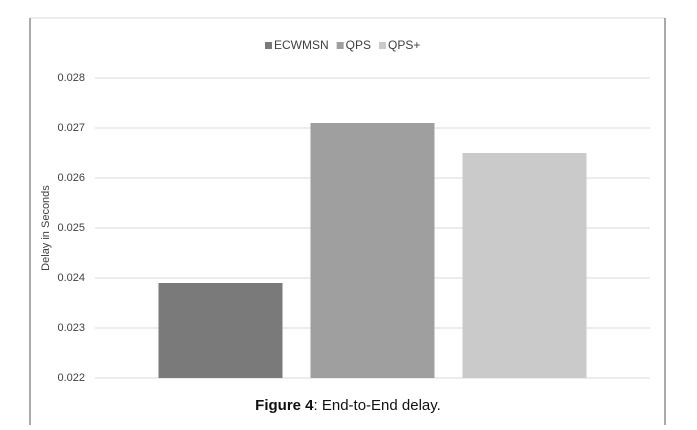  Describe the element at coordinates (46, 228) in the screenshot. I see `y-axis-title: Delay in Seconds` at that location.